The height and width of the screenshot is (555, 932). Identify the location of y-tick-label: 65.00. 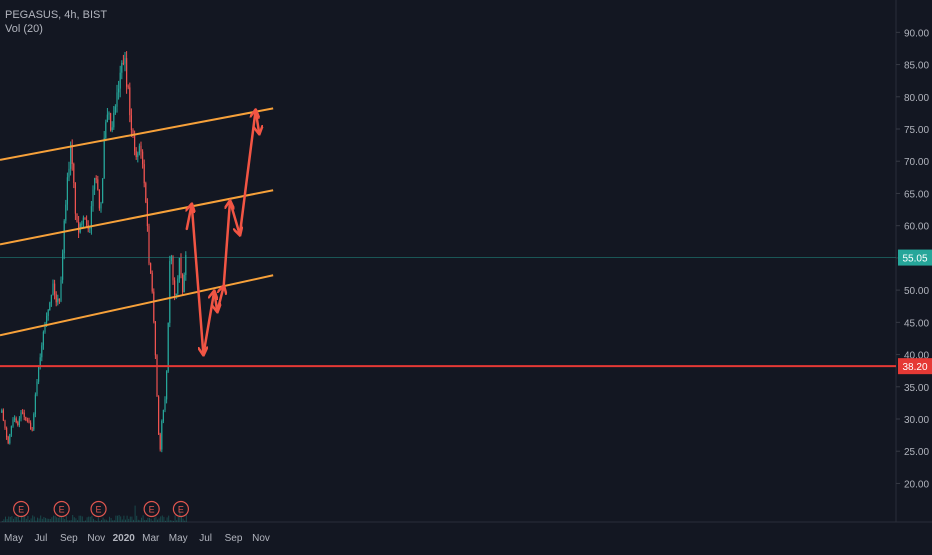
(916, 194).